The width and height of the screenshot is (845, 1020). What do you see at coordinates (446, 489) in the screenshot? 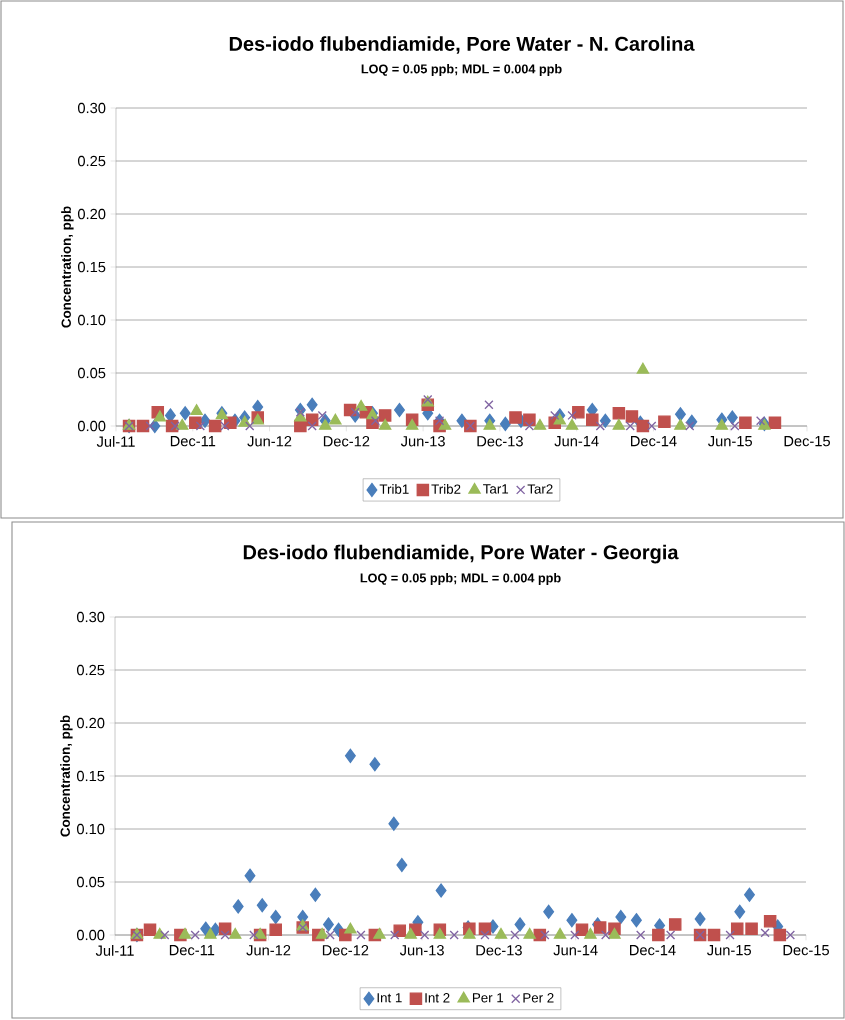
I see `legend-label: Trib2` at bounding box center [446, 489].